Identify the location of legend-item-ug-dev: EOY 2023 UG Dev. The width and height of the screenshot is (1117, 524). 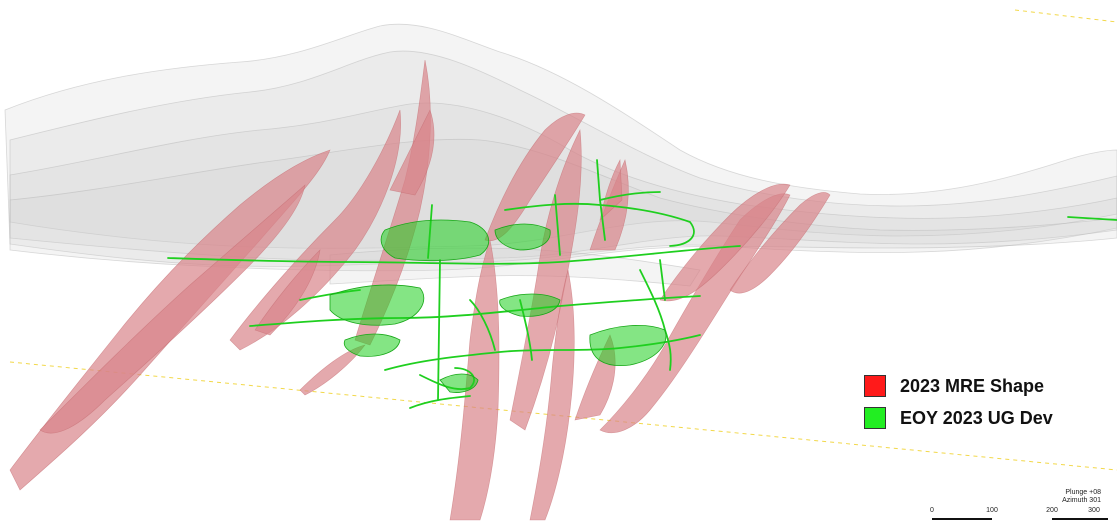
(958, 418).